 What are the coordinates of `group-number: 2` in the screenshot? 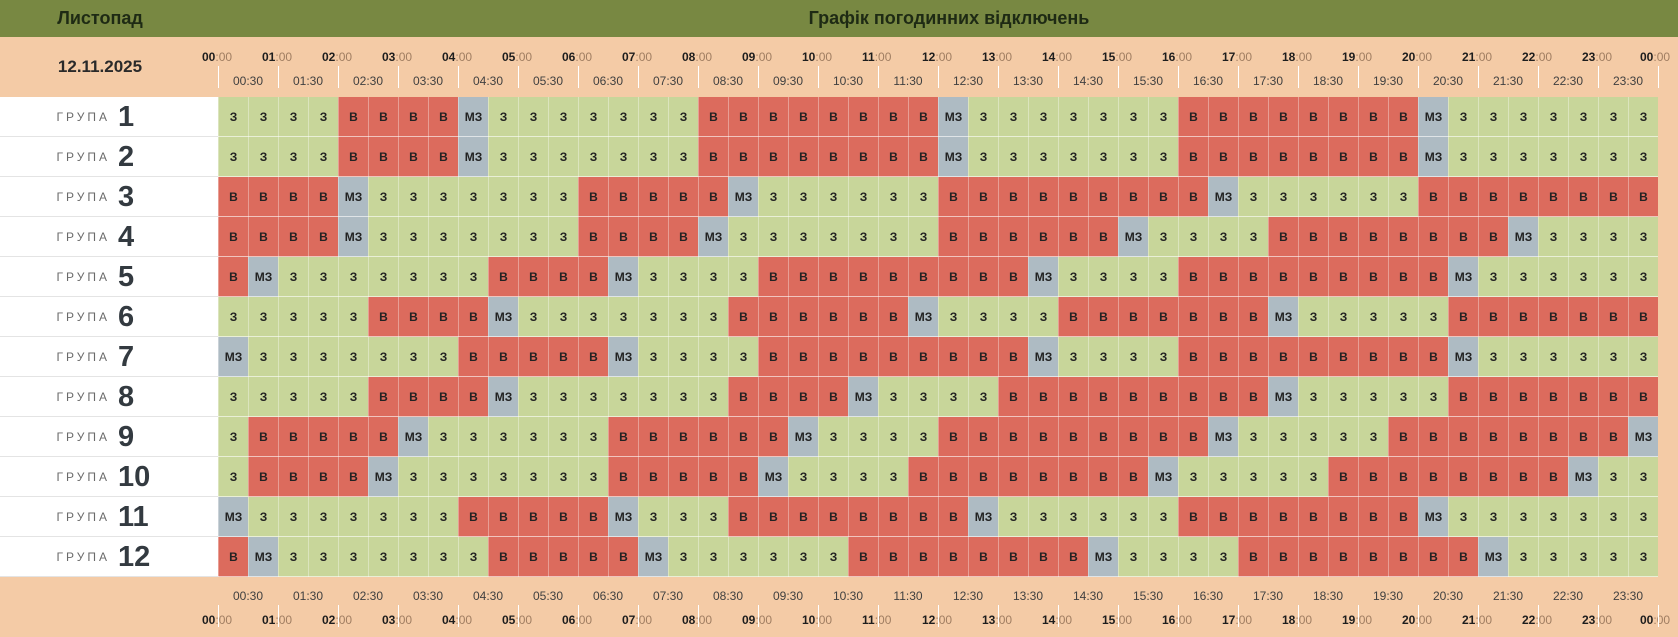 It's located at (126, 157).